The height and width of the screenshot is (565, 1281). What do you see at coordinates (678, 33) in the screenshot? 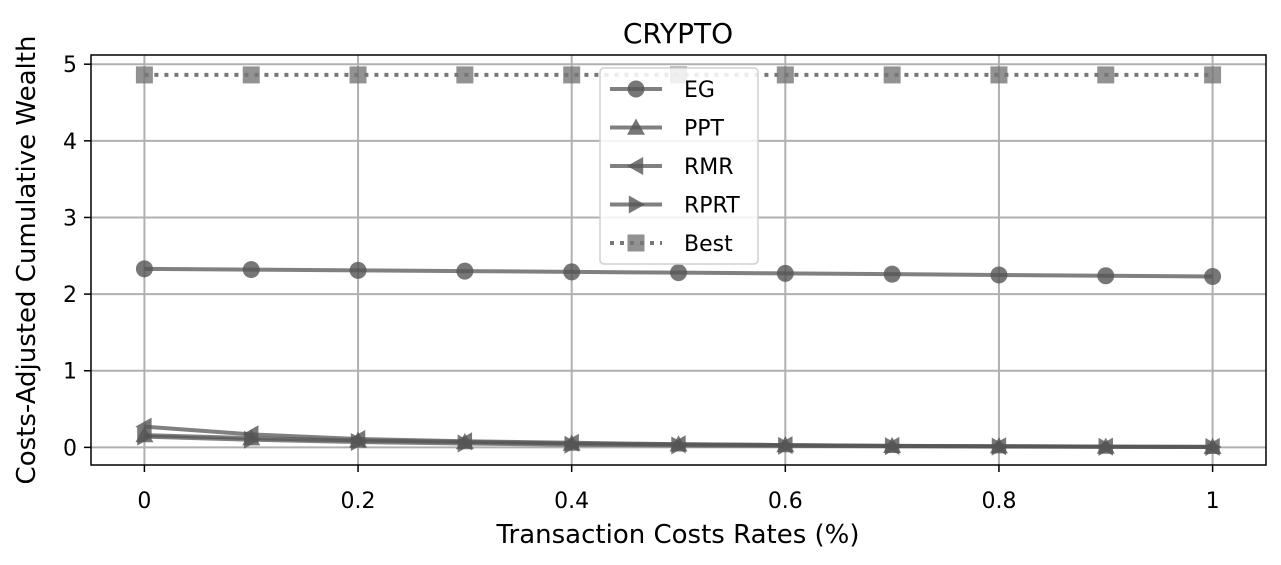
I see `chart-title: CRYPTO` at bounding box center [678, 33].